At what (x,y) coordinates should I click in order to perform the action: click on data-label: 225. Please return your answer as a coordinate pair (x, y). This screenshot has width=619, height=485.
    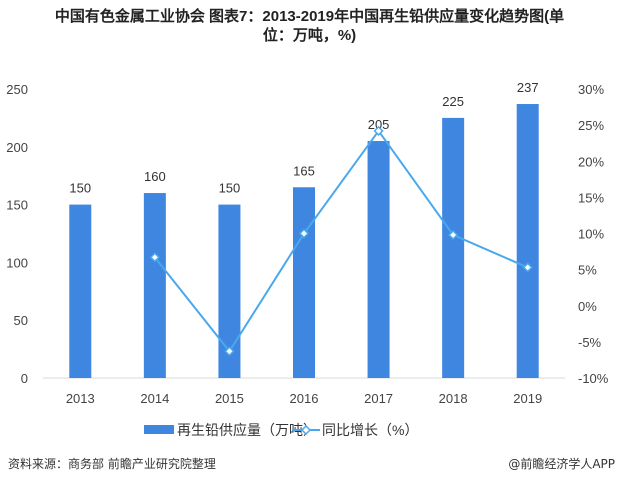
    Looking at the image, I should click on (453, 101).